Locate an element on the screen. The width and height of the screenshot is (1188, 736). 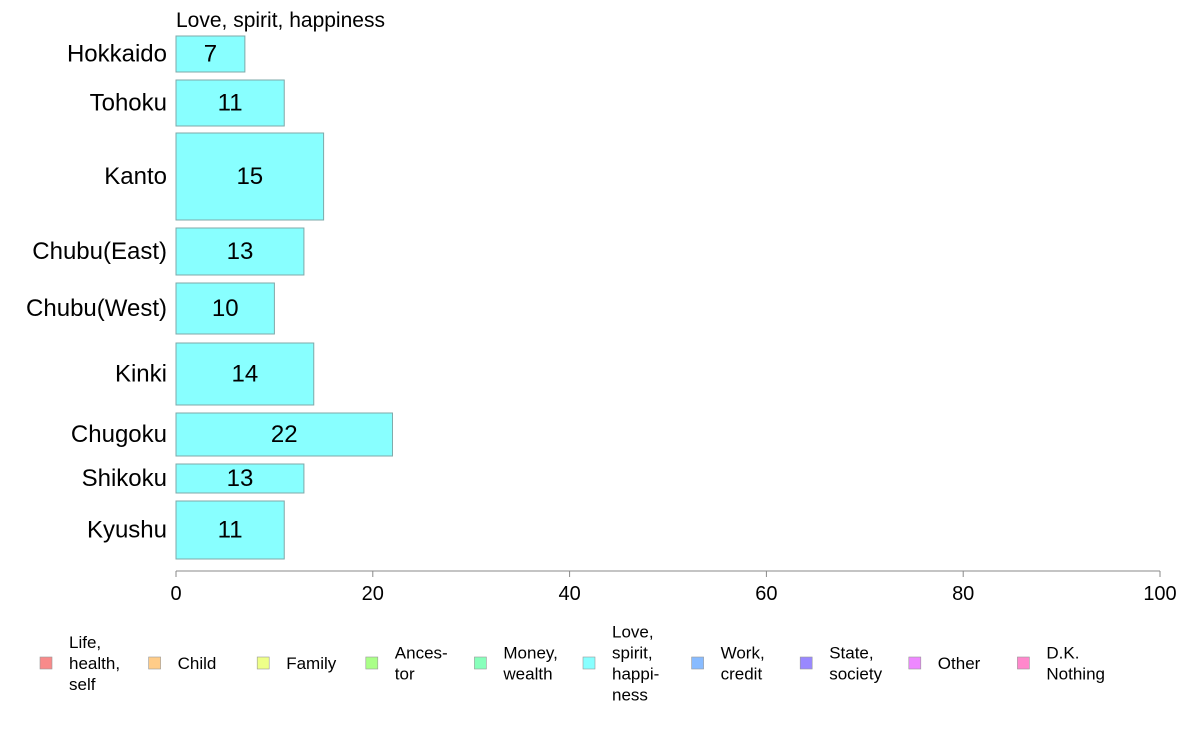
x-tick-label: 40 is located at coordinates (569, 594).